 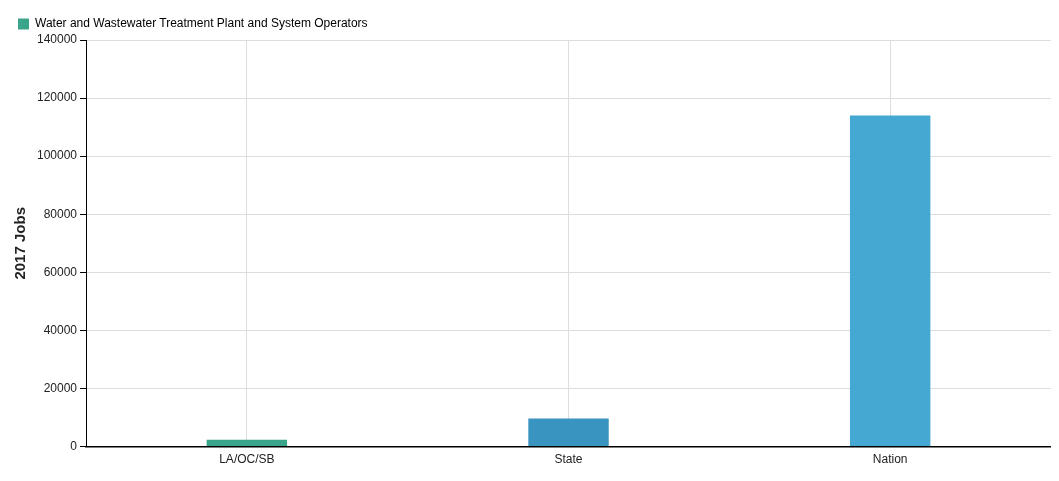 What do you see at coordinates (890, 459) in the screenshot?
I see `x-tick-label: Nation` at bounding box center [890, 459].